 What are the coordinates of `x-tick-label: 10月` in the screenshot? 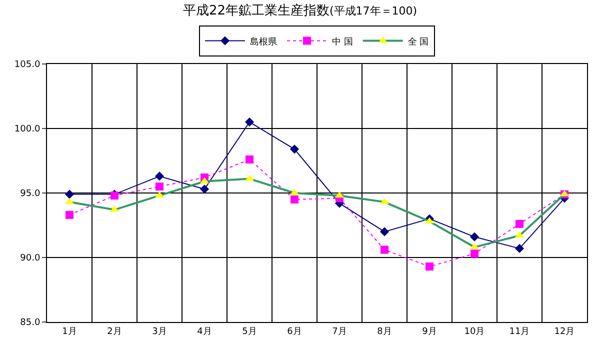 It's located at (474, 331).